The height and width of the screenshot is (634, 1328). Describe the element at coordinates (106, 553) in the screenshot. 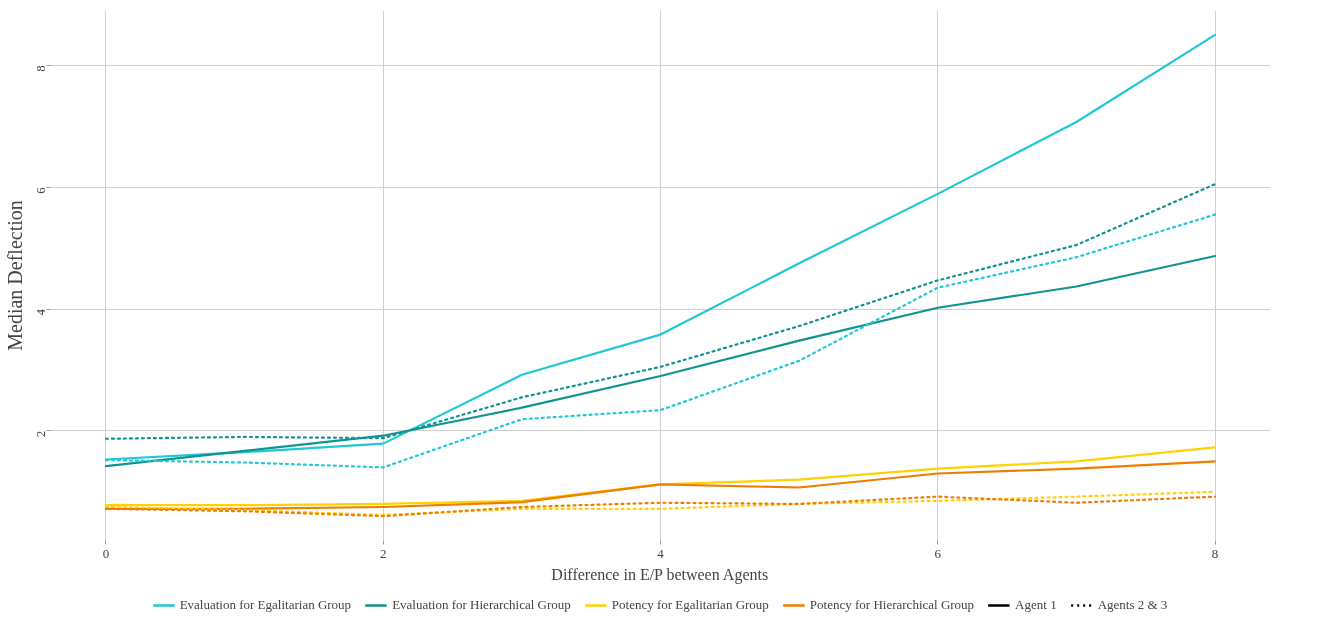

I see `x-tick-label: 0` at that location.